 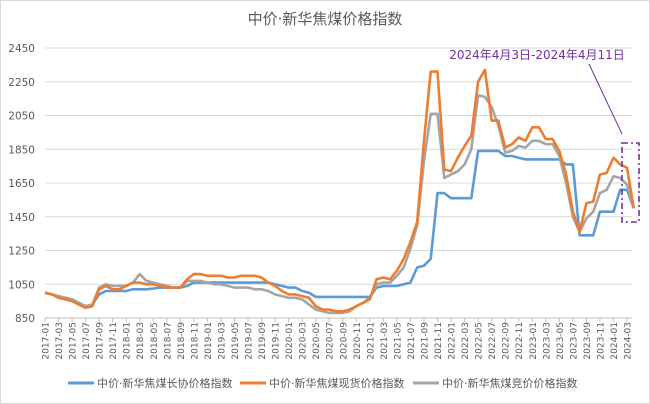 What do you see at coordinates (537, 55) in the screenshot?
I see `annotation-label: 2024年4月3日-2024年4月11日` at bounding box center [537, 55].